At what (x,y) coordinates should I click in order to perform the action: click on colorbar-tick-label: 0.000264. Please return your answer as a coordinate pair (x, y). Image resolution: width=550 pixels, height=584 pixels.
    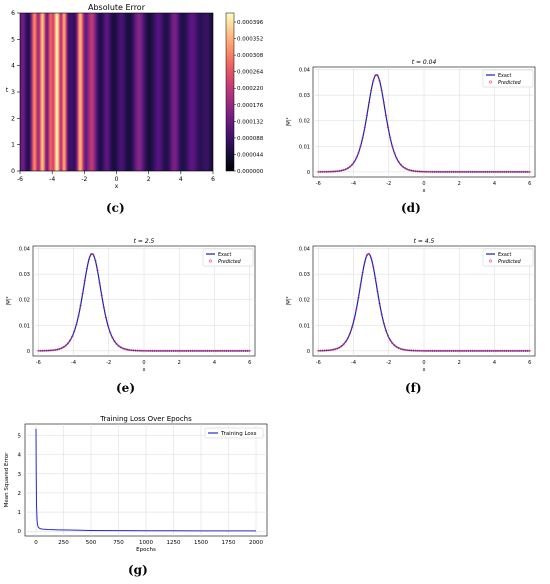
    Looking at the image, I should click on (250, 73).